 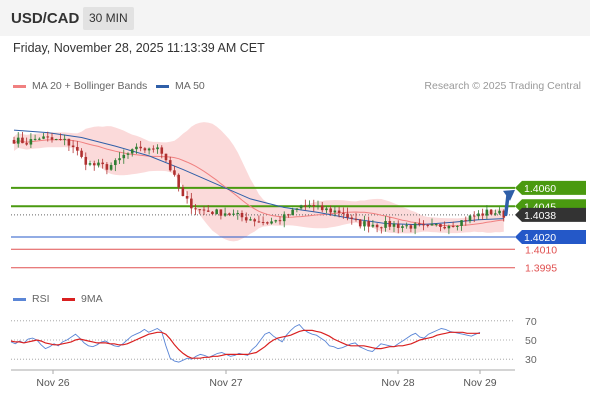 I want to click on symbol-label: USD/CAD, so click(x=45, y=18).